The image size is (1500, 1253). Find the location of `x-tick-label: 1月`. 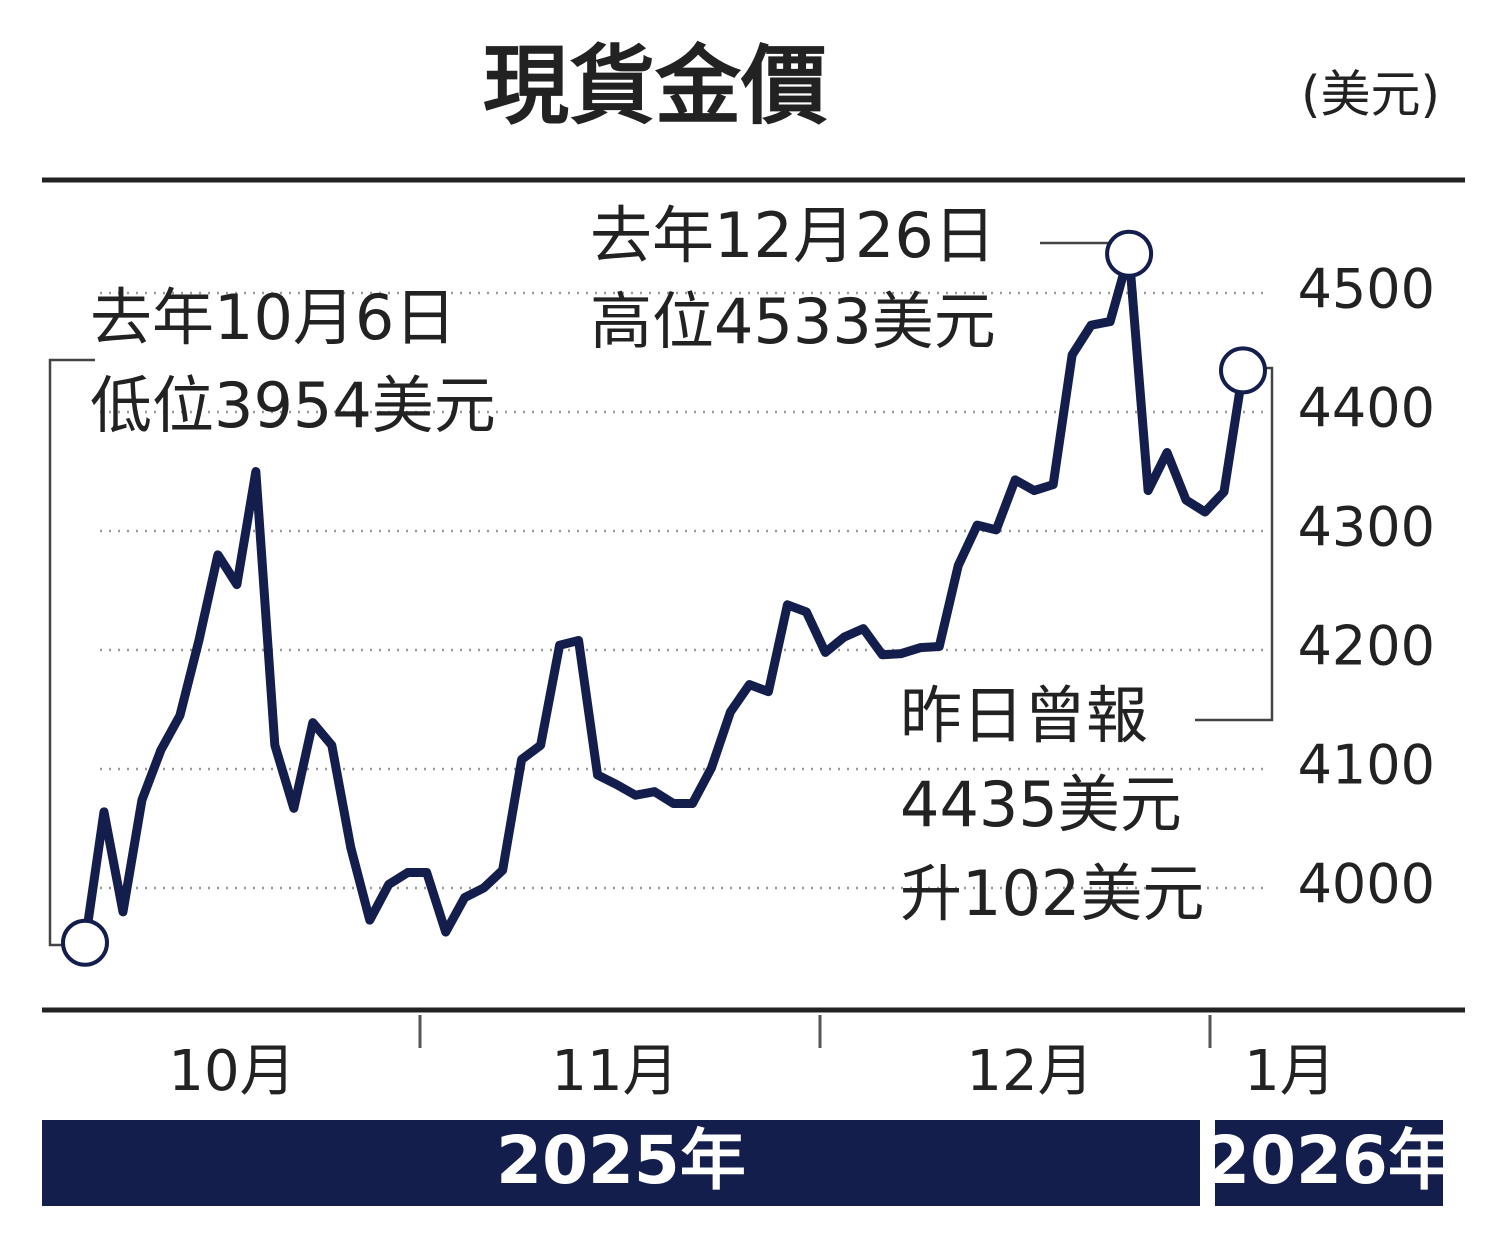

x-tick-label: 1月 is located at coordinates (1290, 1071).